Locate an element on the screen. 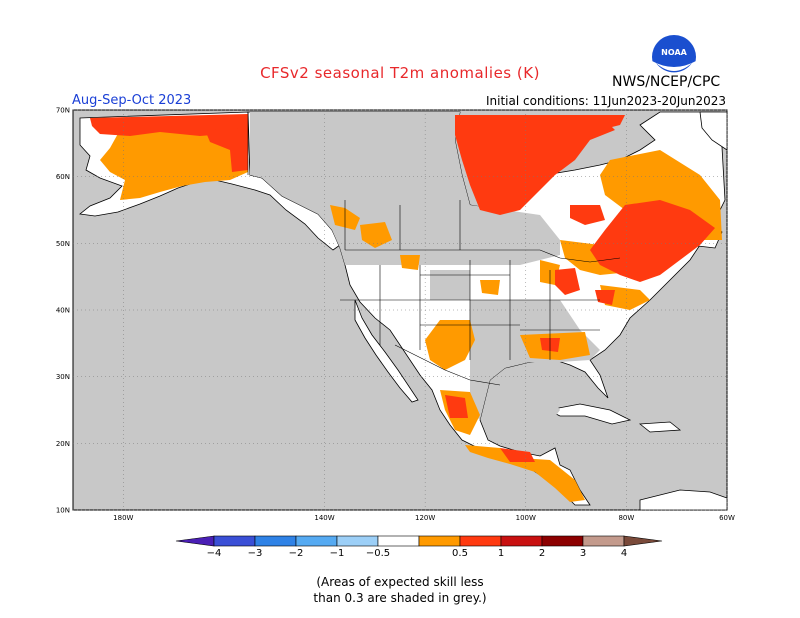  lon-label: 180W is located at coordinates (123, 518).